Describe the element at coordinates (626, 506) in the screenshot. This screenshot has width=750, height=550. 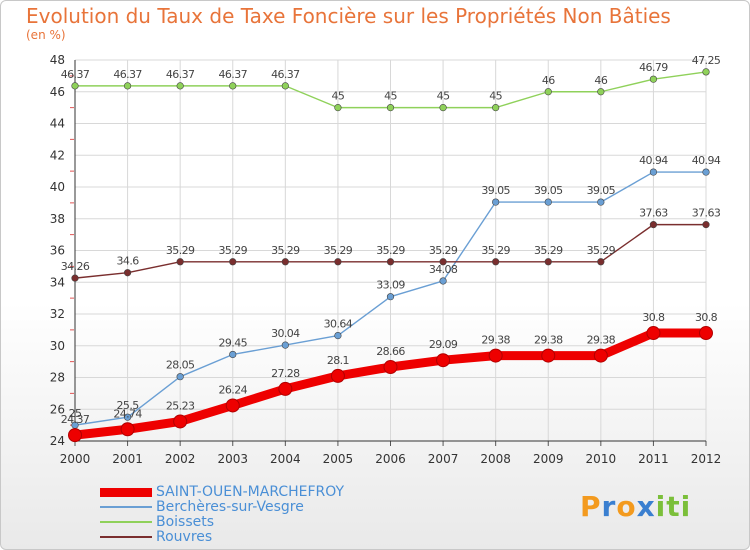
I see `logo-letter: o` at that location.